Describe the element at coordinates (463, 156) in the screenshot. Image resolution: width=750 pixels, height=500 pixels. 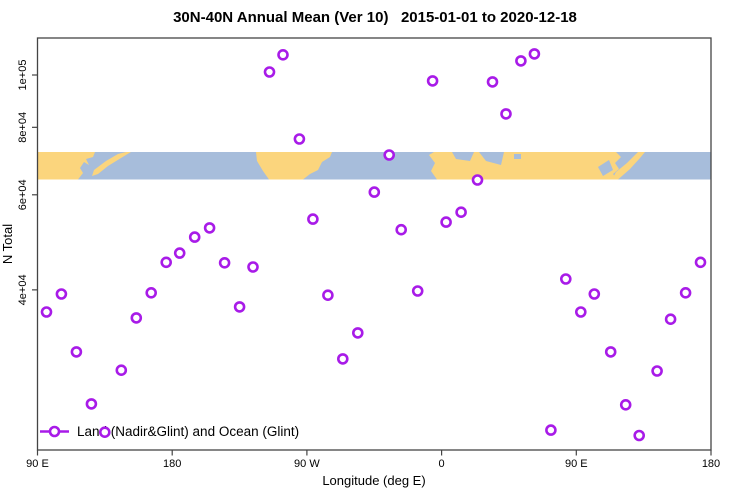
I see `sea-mediterranean-west` at that location.